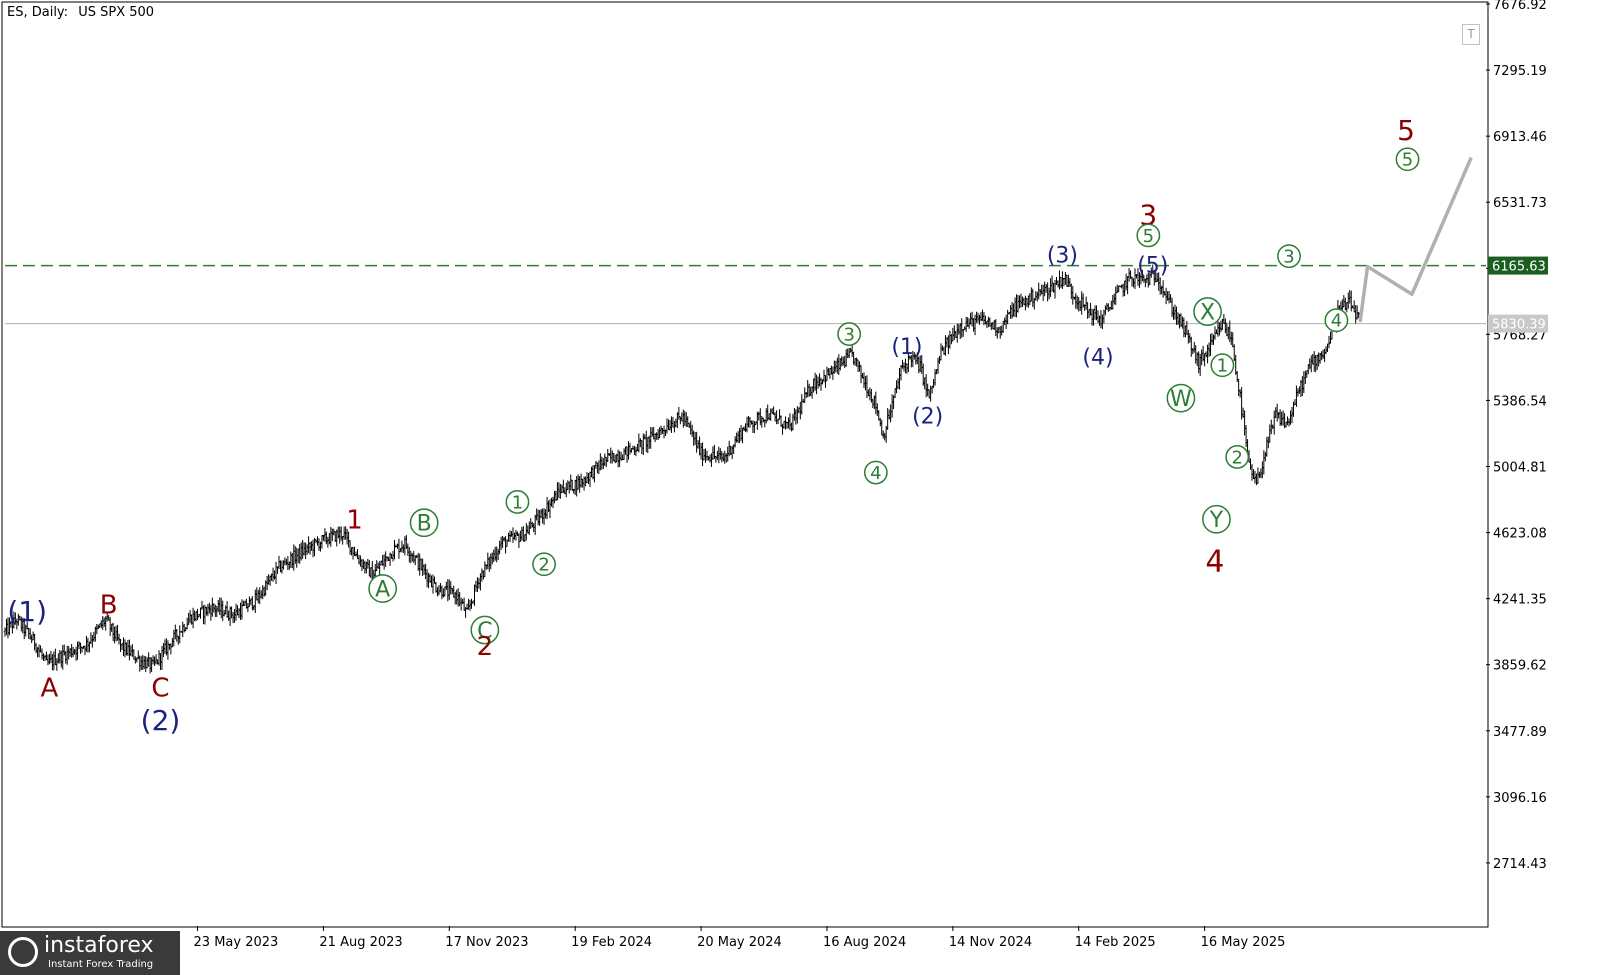 The height and width of the screenshot is (975, 1600). Describe the element at coordinates (1520, 534) in the screenshot. I see `y-tick-label: 4623.08` at that location.